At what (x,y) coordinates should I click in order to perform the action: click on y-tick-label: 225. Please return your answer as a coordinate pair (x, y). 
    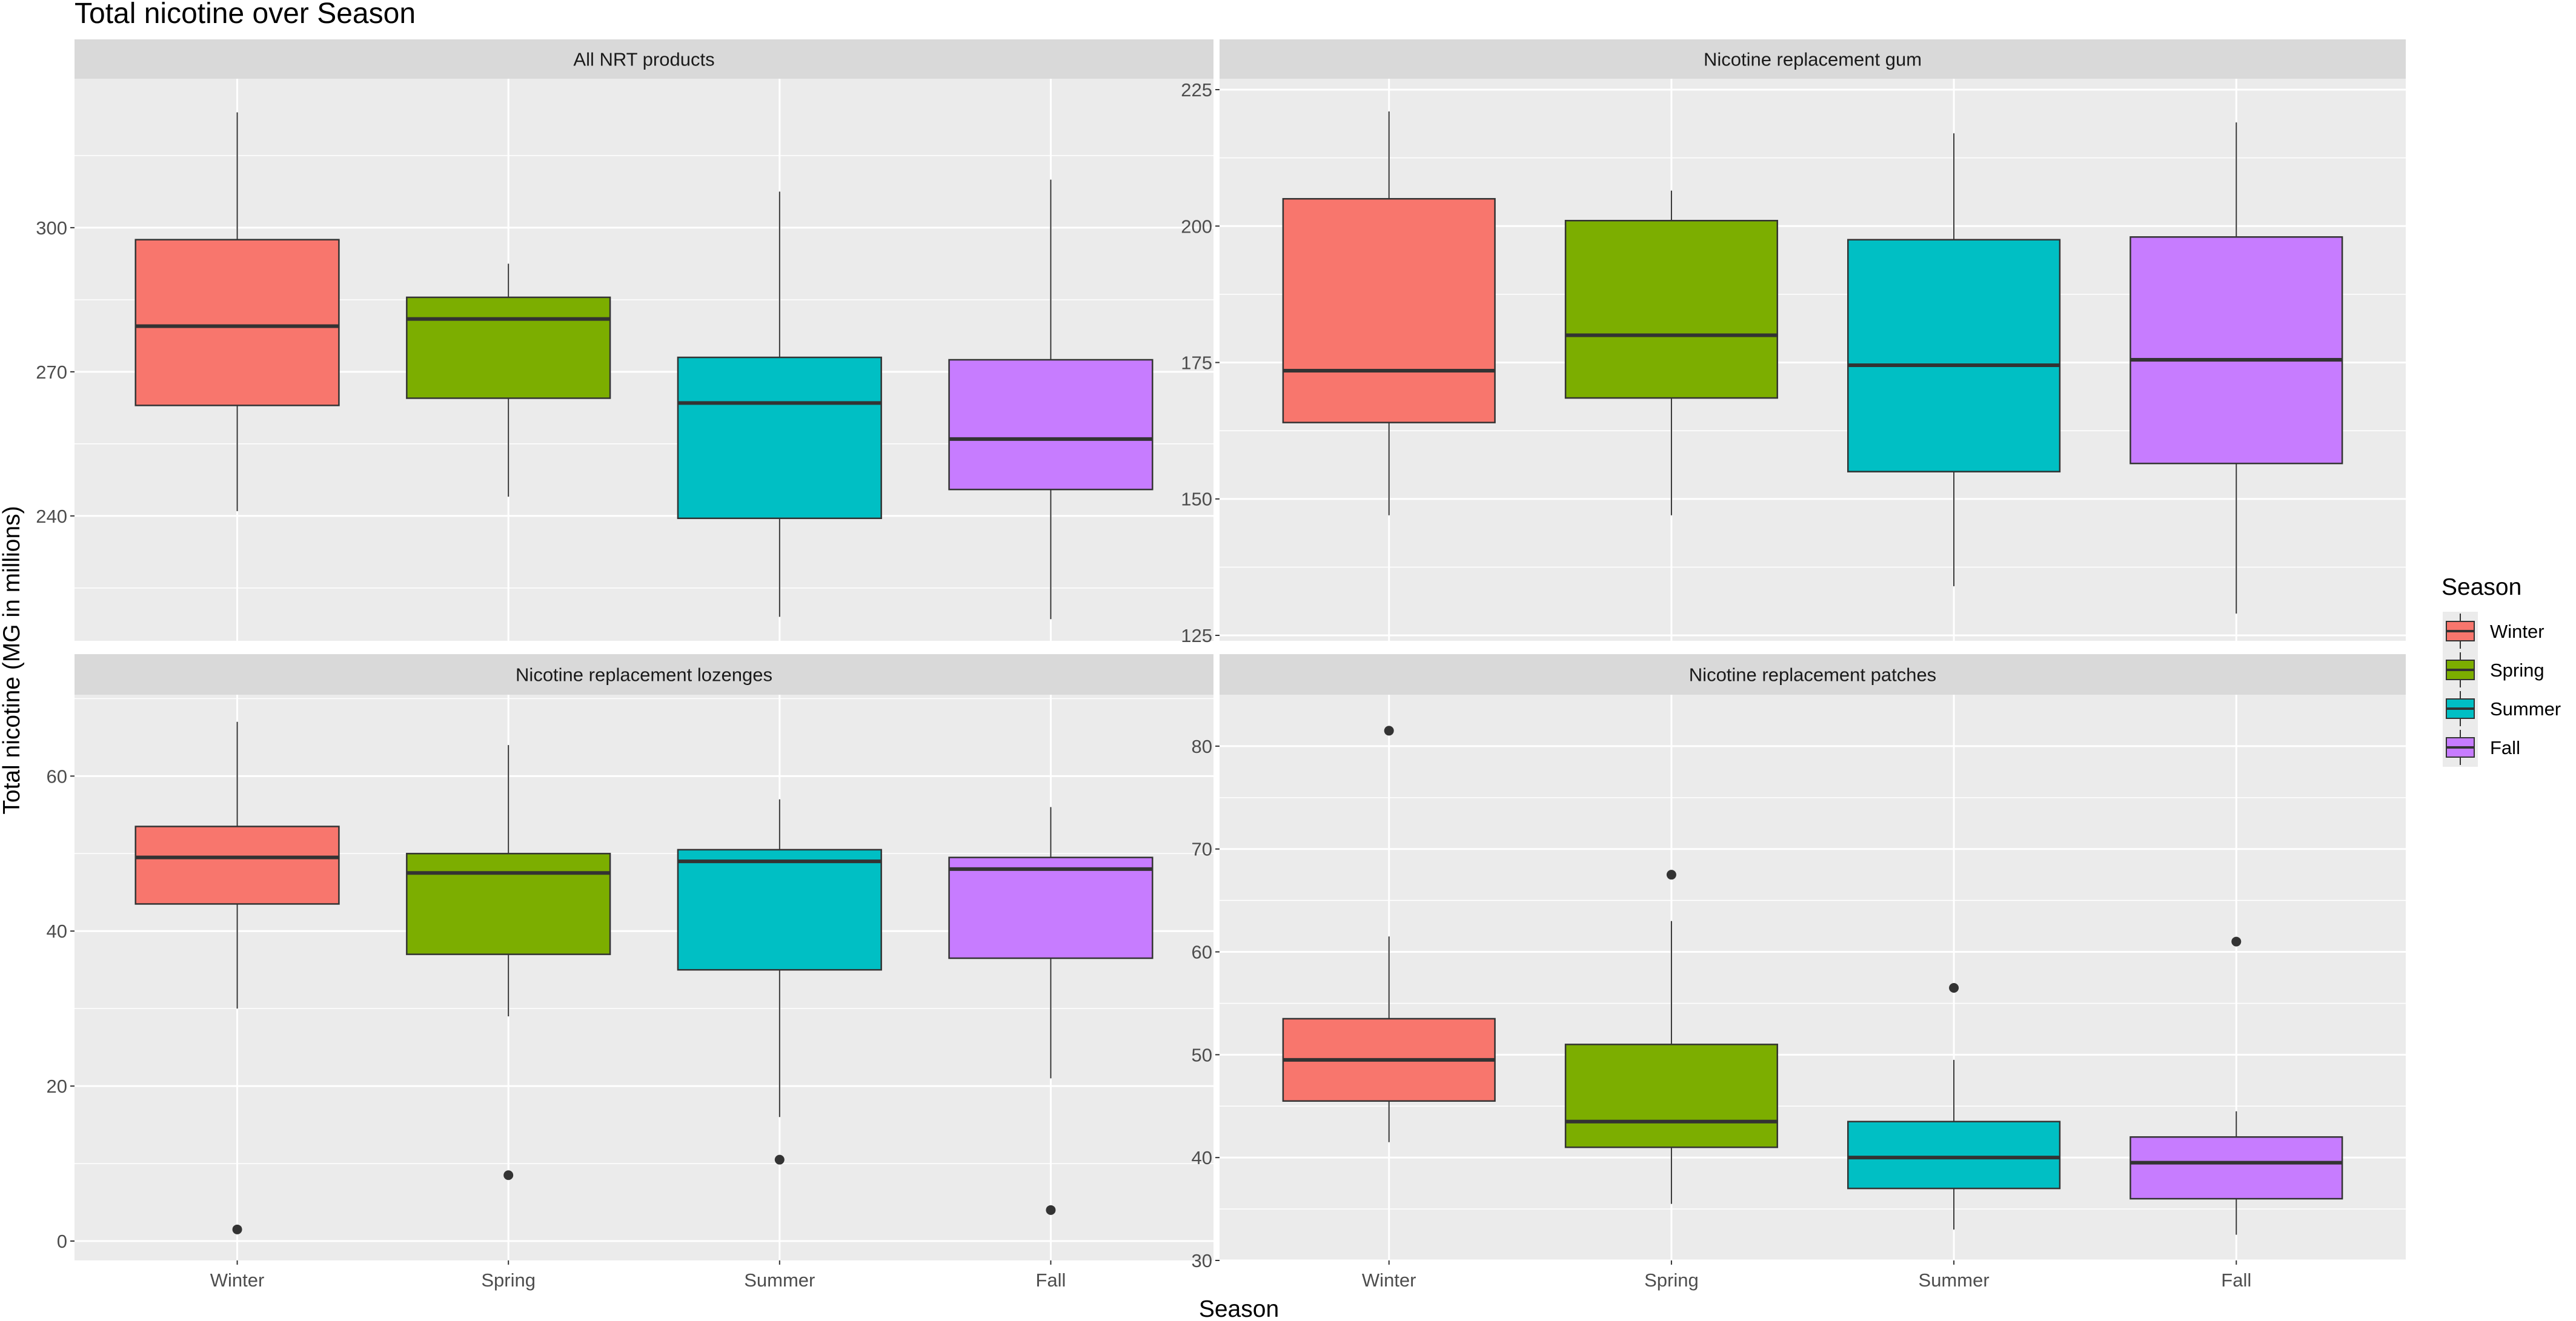
    Looking at the image, I should click on (1196, 90).